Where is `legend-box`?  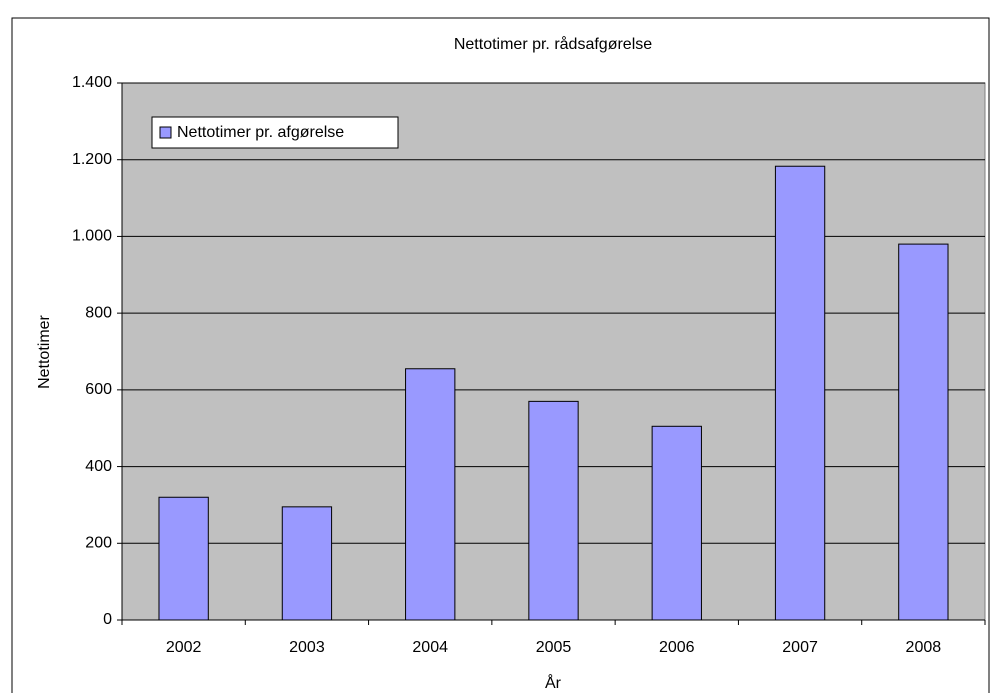
legend-box is located at coordinates (275, 132).